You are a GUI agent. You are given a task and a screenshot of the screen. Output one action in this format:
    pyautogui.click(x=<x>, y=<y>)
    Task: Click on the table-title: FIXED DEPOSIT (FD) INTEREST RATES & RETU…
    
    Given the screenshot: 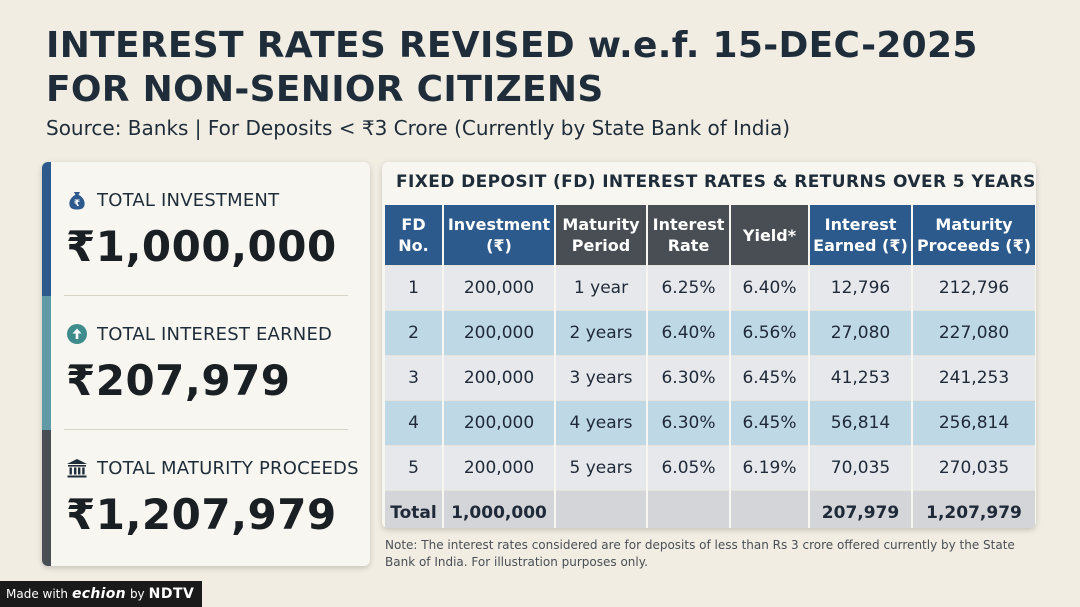 What is the action you would take?
    pyautogui.click(x=716, y=182)
    